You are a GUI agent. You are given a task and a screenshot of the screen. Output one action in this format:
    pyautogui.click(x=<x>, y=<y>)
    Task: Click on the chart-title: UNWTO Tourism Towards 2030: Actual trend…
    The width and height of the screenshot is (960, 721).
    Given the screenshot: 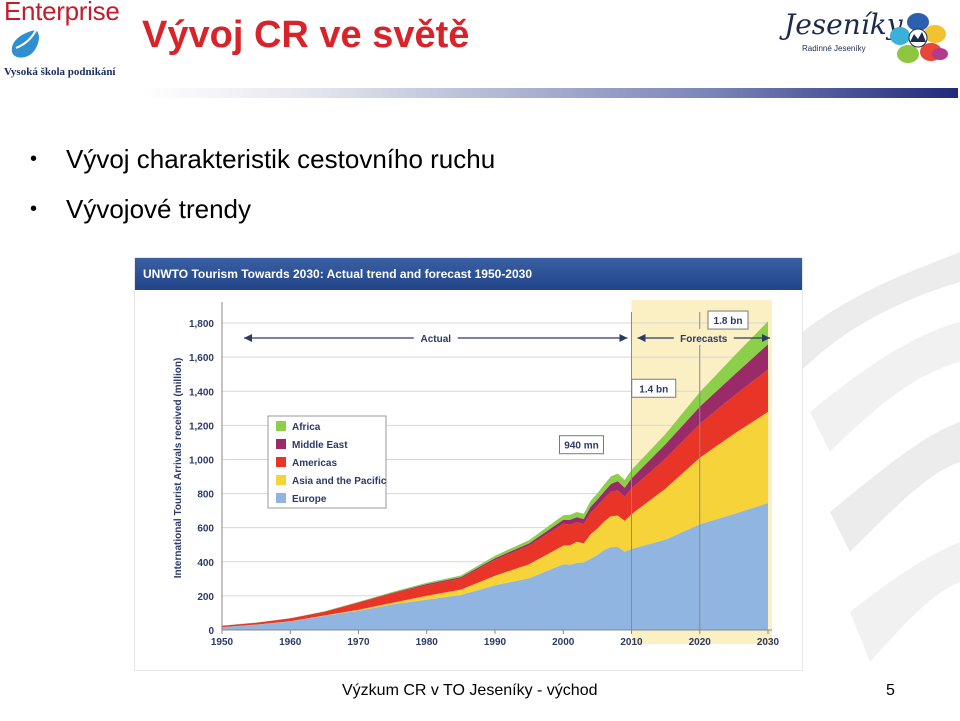 What is the action you would take?
    pyautogui.click(x=338, y=274)
    